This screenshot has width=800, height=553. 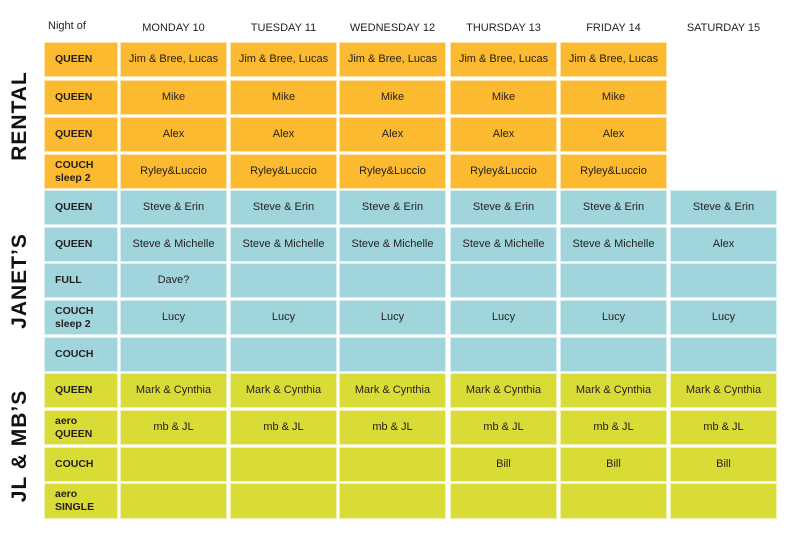 What do you see at coordinates (283, 28) in the screenshot?
I see `day-header: TUESDAY 11` at bounding box center [283, 28].